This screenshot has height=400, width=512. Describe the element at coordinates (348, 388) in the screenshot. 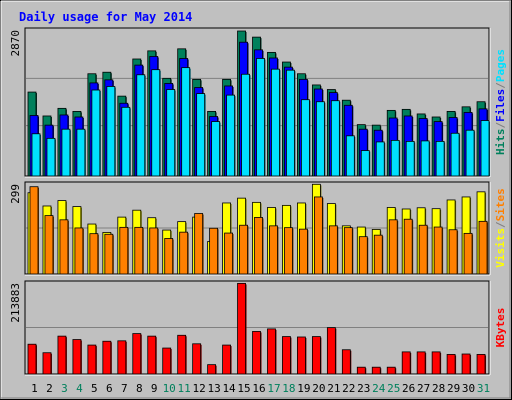

I see `x-tick-label: 22` at that location.